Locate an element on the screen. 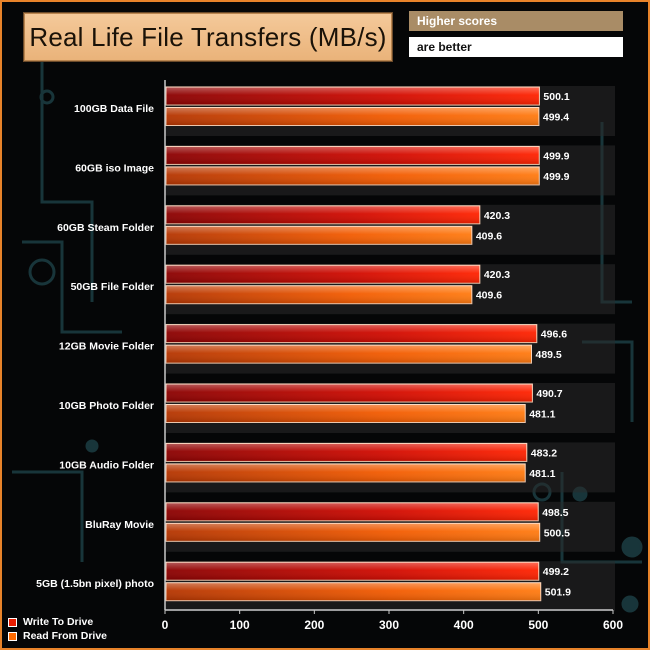 This screenshot has height=650, width=650. category-label: 5GB (1.5bn pixel) photo is located at coordinates (95, 584).